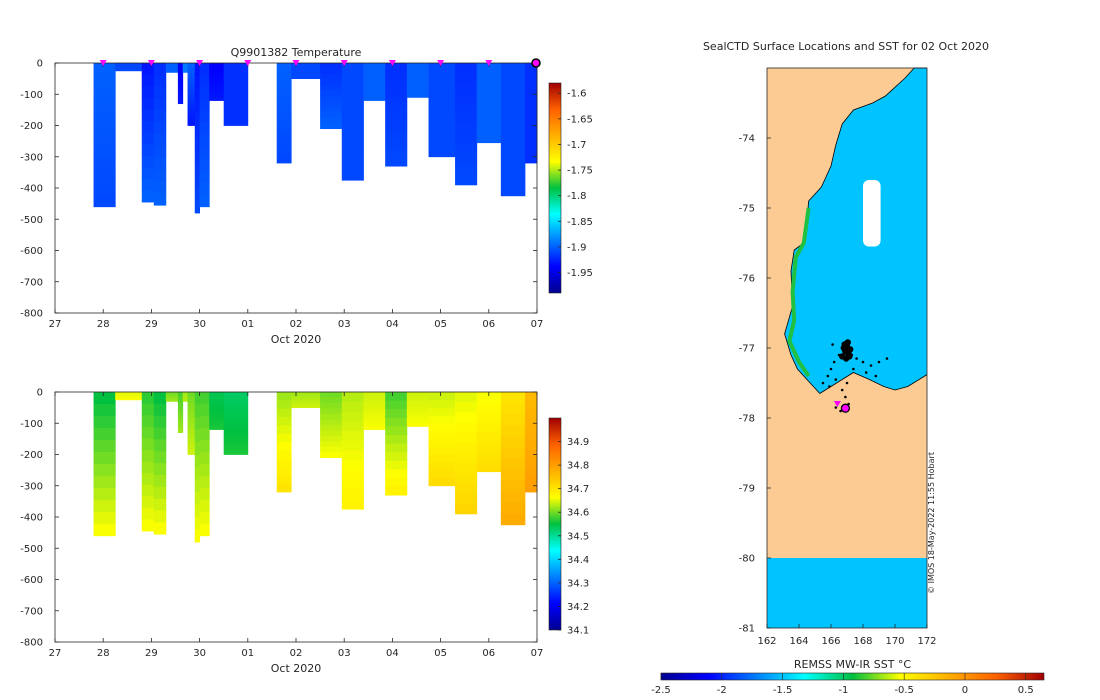 The image size is (1100, 700). I want to click on temperature-surface-markers, so click(320, 63).